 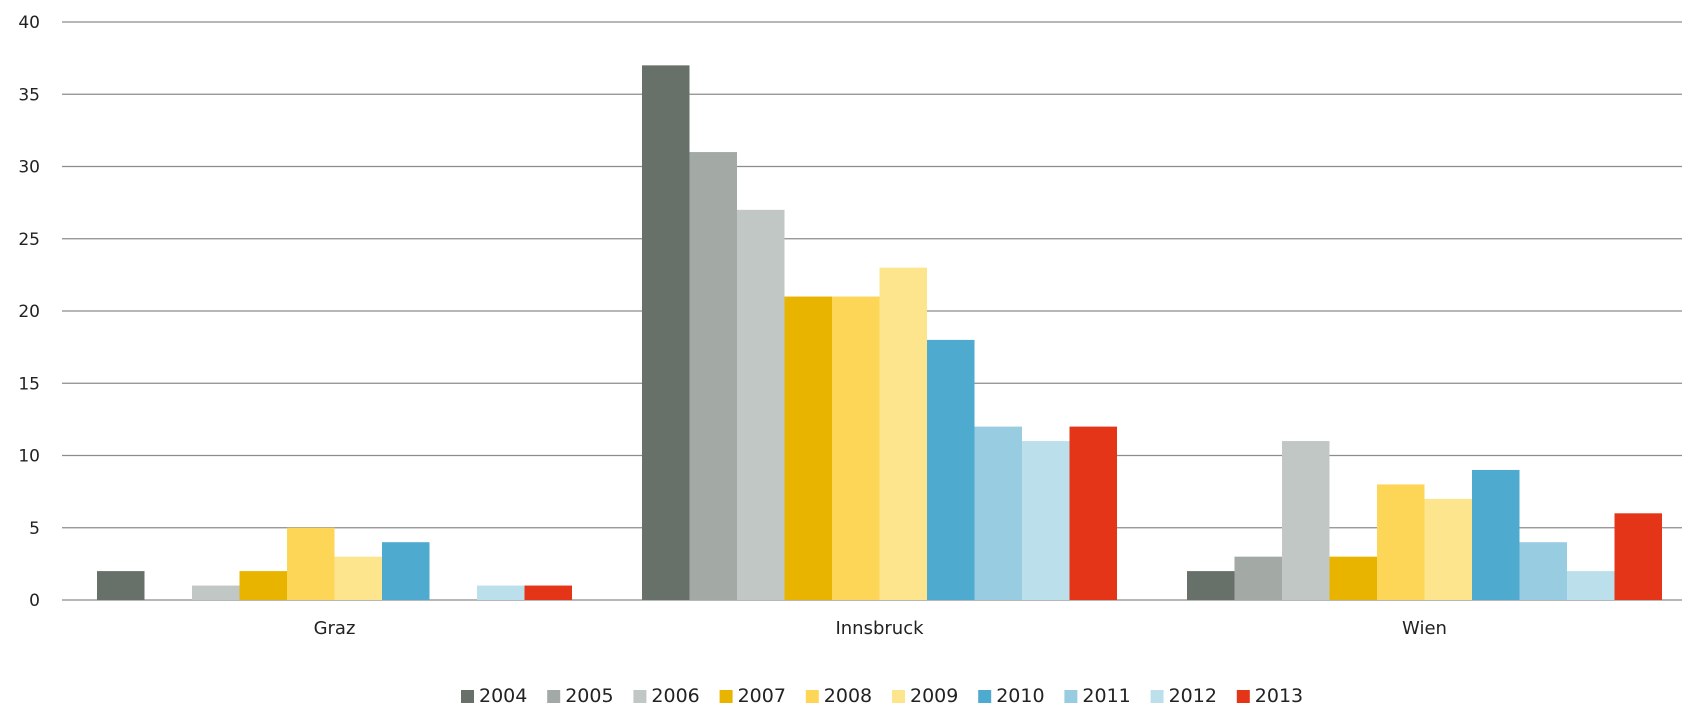 I want to click on legend: 2004 2005 2006 2007 2008 2009 2010 2011 2012 2013, so click(x=882, y=694).